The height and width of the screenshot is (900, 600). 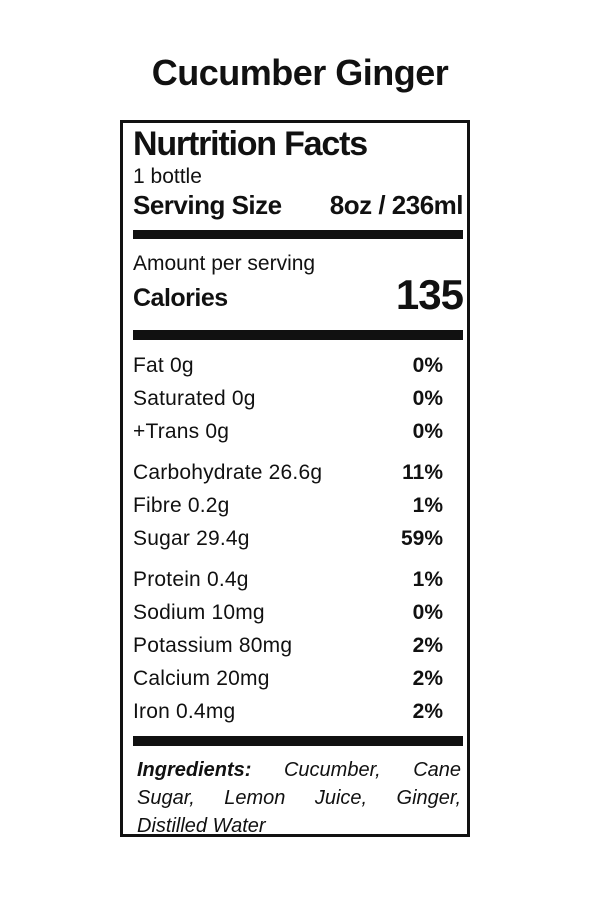 I want to click on nutrient-row-saturated: Saturated 0g 0%, so click(x=298, y=398).